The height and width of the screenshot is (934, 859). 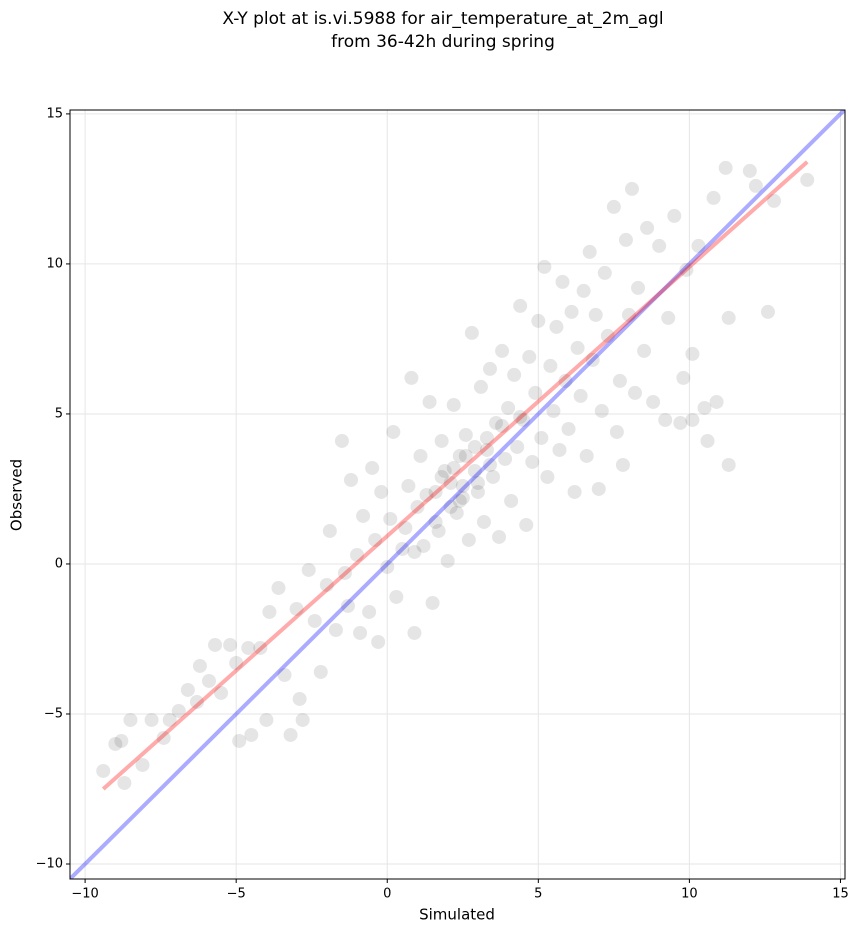 What do you see at coordinates (84, 894) in the screenshot?
I see `x-tick-label: −10` at bounding box center [84, 894].